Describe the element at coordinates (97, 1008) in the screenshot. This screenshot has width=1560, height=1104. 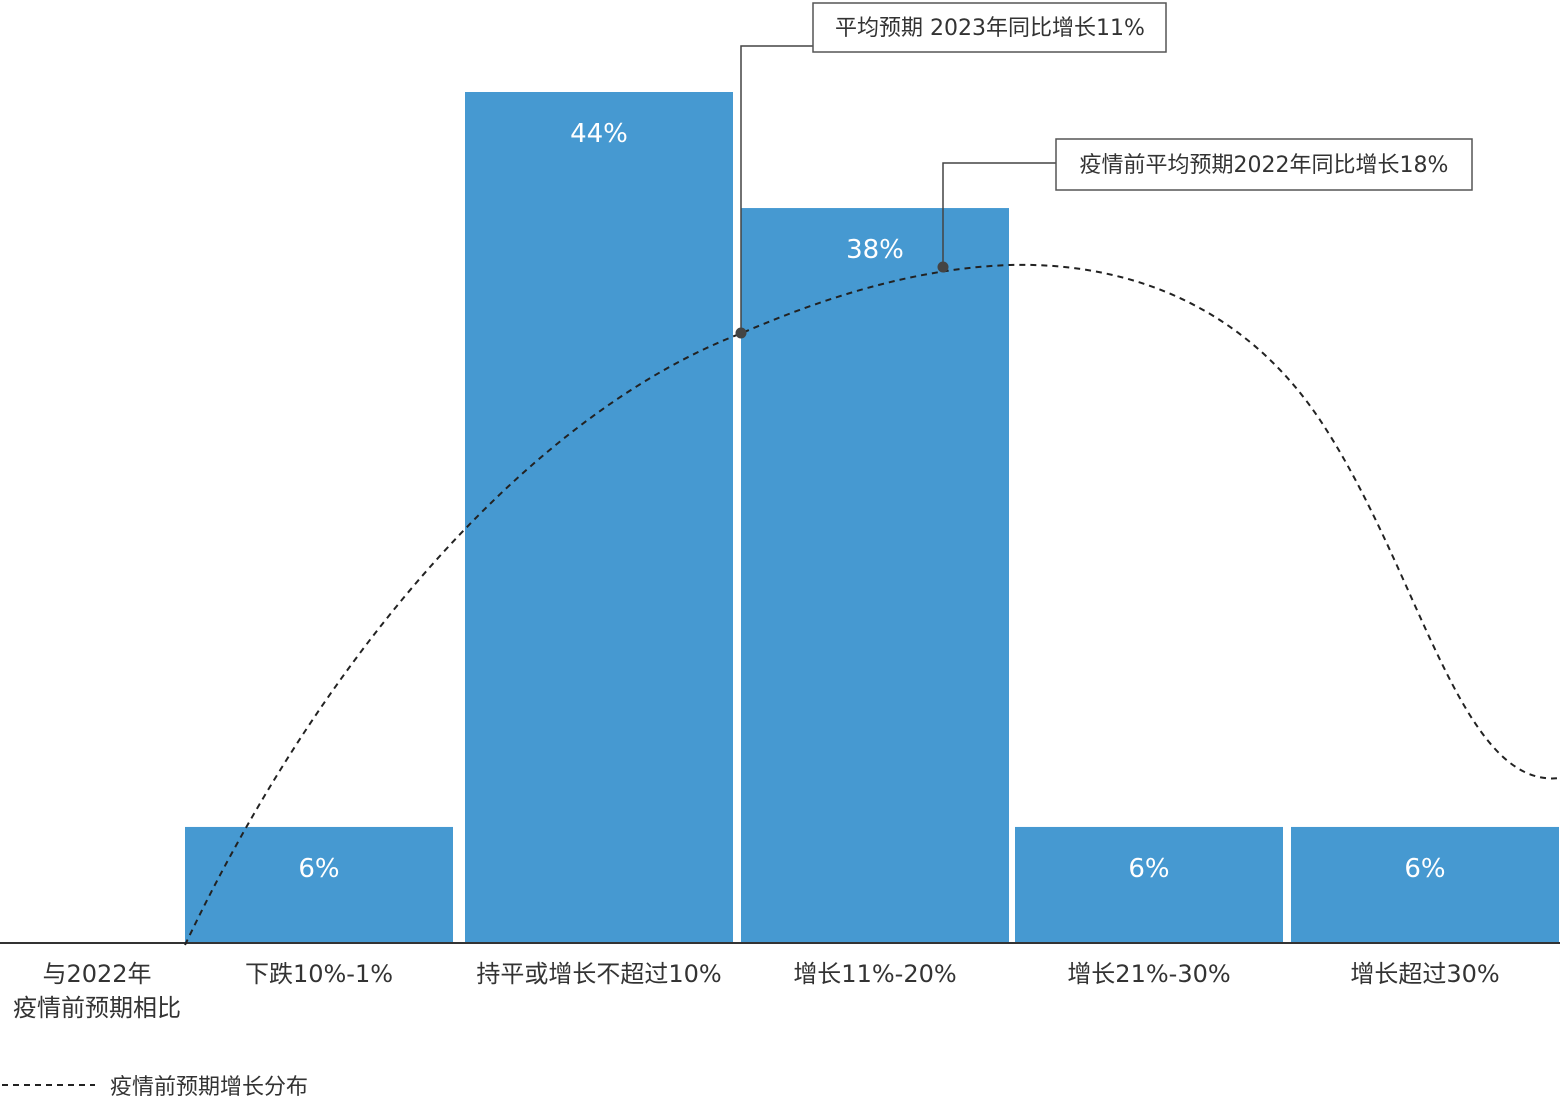
I see `row-label-line-2: 疫情前预期相比` at that location.